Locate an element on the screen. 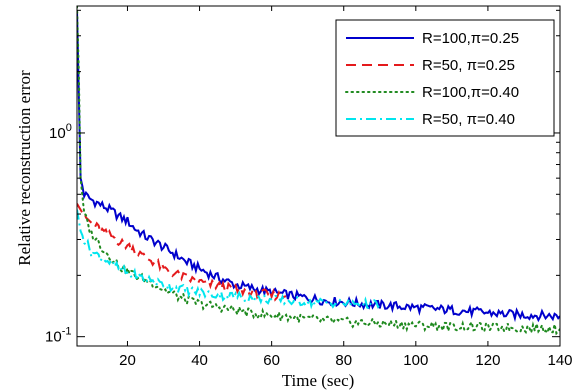 This screenshot has width=584, height=392. x-tick-label: 20 is located at coordinates (127, 360).